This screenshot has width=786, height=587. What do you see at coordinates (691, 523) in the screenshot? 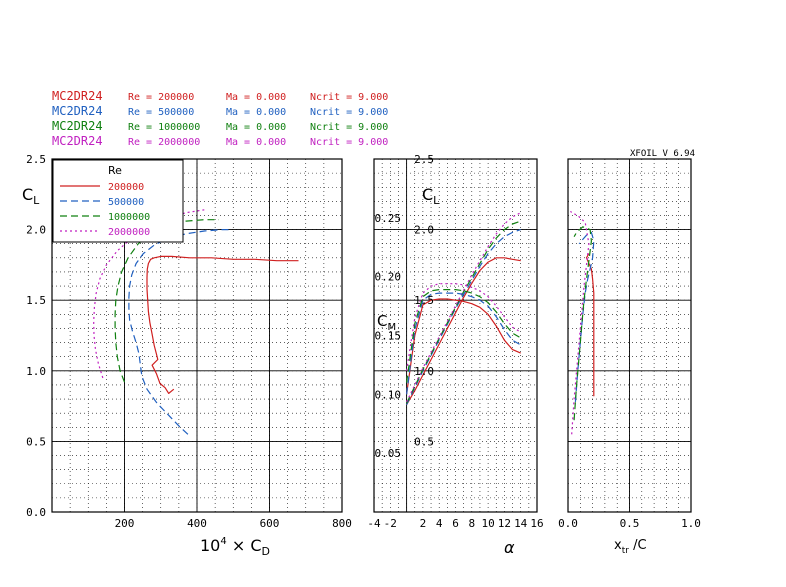
I see `trans-xtick-label: 1.0` at bounding box center [691, 523].